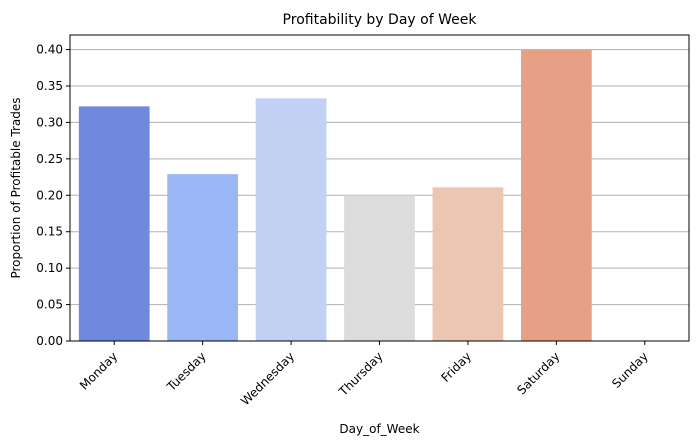 The width and height of the screenshot is (700, 446). What do you see at coordinates (49, 50) in the screenshot?
I see `y-tick-label: 0.40` at bounding box center [49, 50].